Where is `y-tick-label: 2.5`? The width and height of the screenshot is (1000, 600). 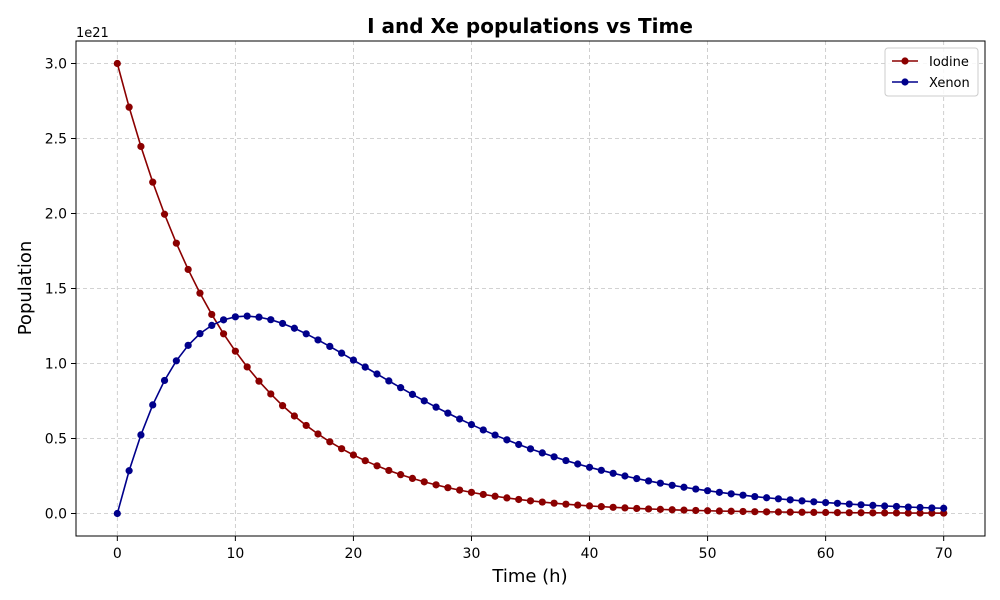 y-tick-label: 2.5 is located at coordinates (56, 140).